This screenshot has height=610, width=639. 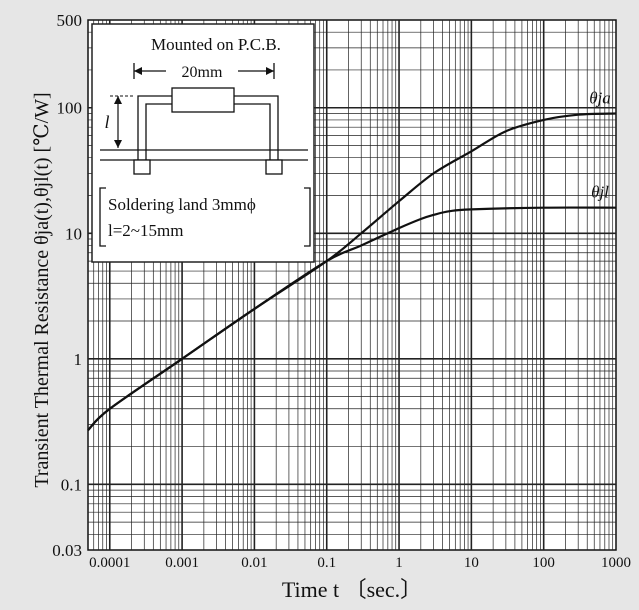 I want to click on series-label-theta-ja: θja, so click(x=600, y=97).